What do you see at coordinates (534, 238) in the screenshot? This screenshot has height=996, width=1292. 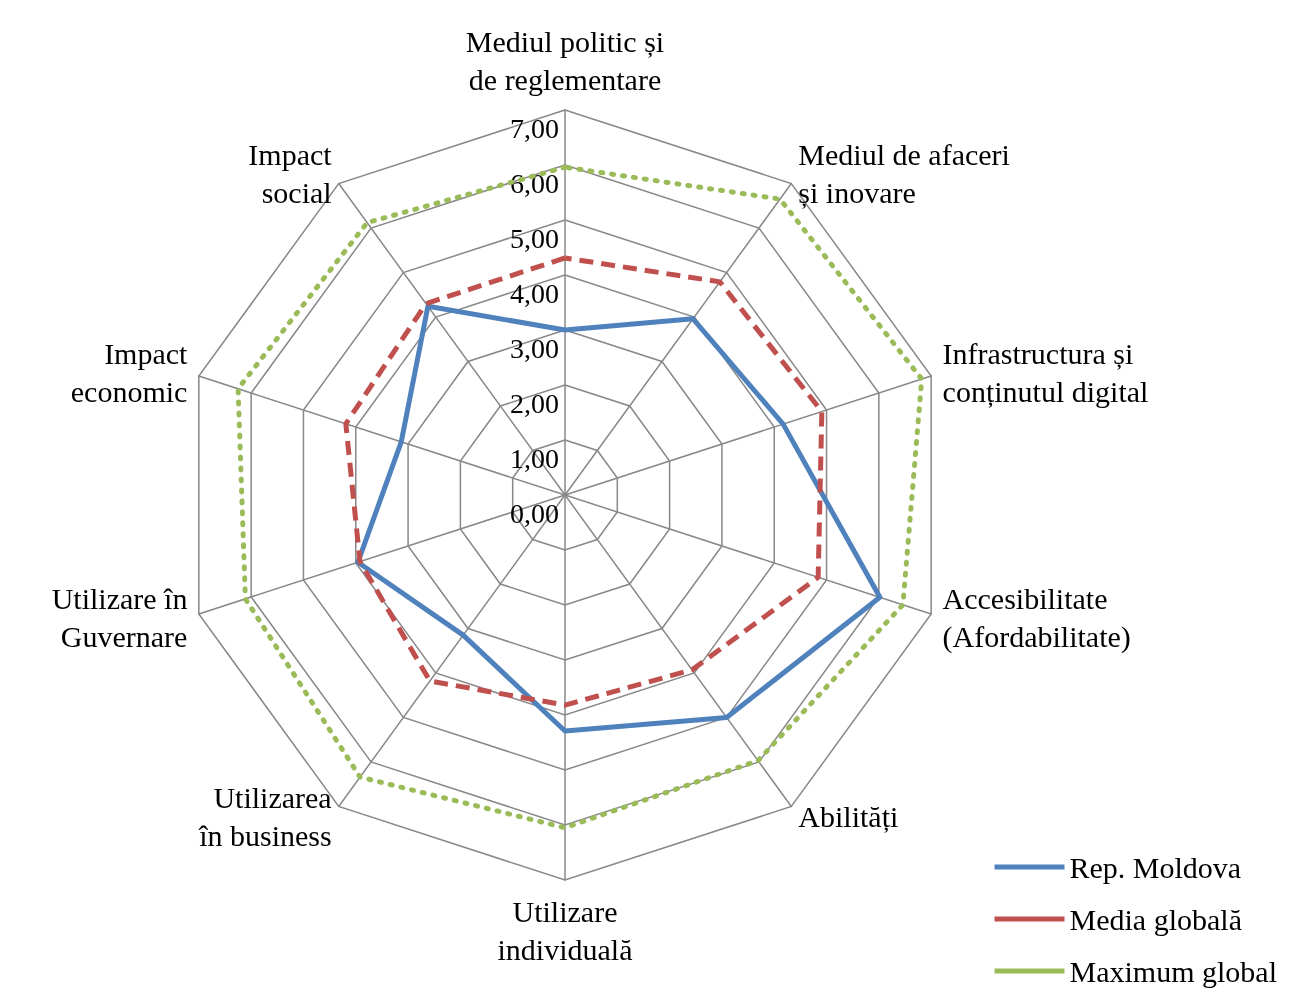 I see `y-tick-label: 5,00` at bounding box center [534, 238].